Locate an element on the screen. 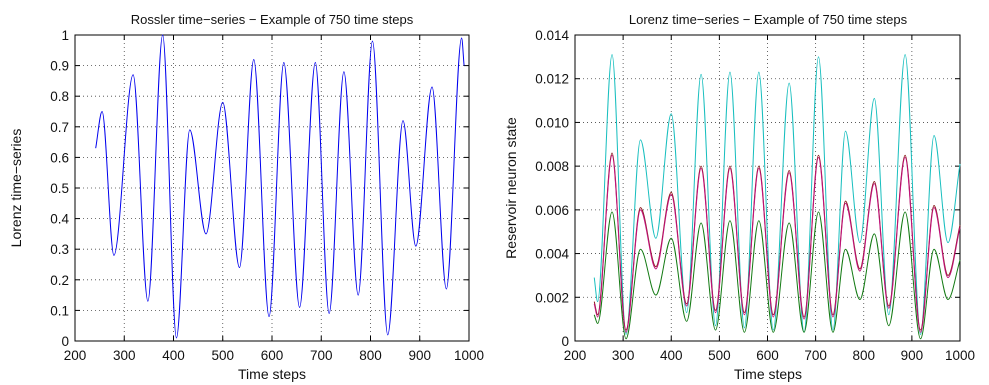 The width and height of the screenshot is (989, 385). y-tick-label: 0.006 is located at coordinates (552, 210).